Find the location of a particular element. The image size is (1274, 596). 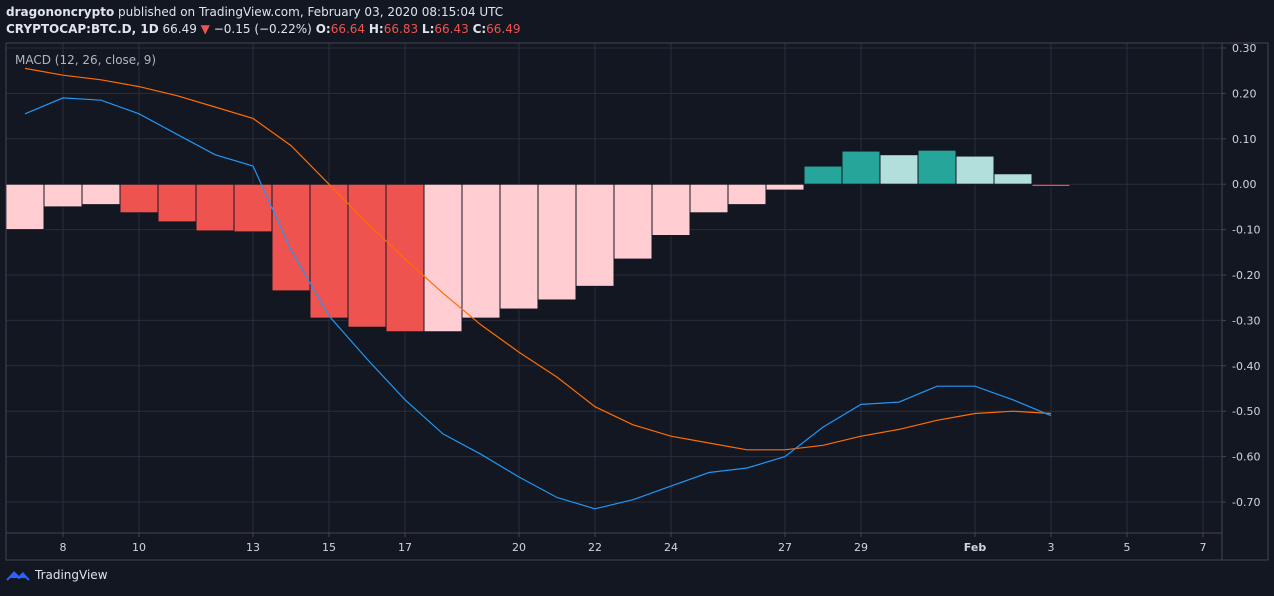

time-tick-label: 5 is located at coordinates (1127, 547).